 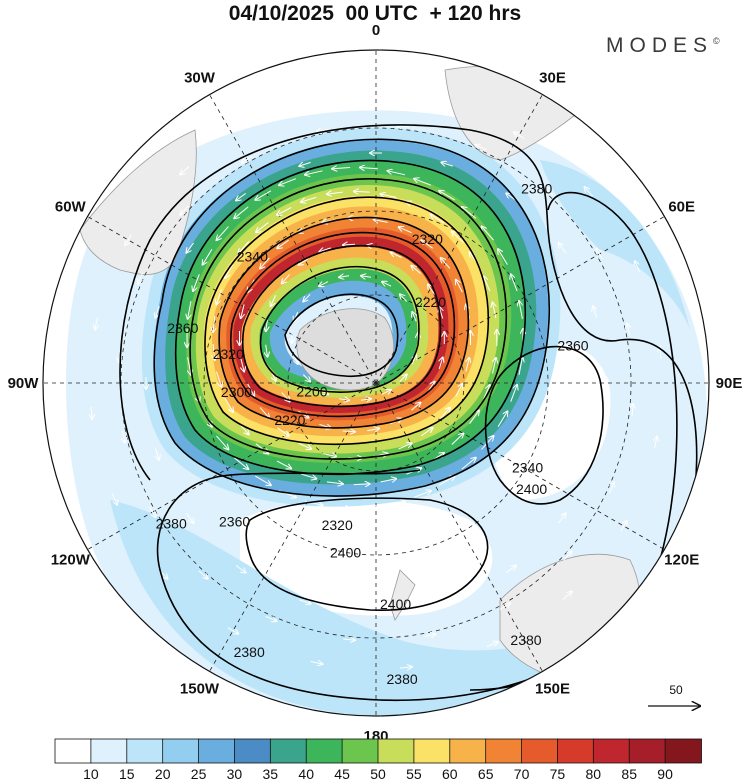 I want to click on longitude-label-60e: 60E, so click(x=681, y=207).